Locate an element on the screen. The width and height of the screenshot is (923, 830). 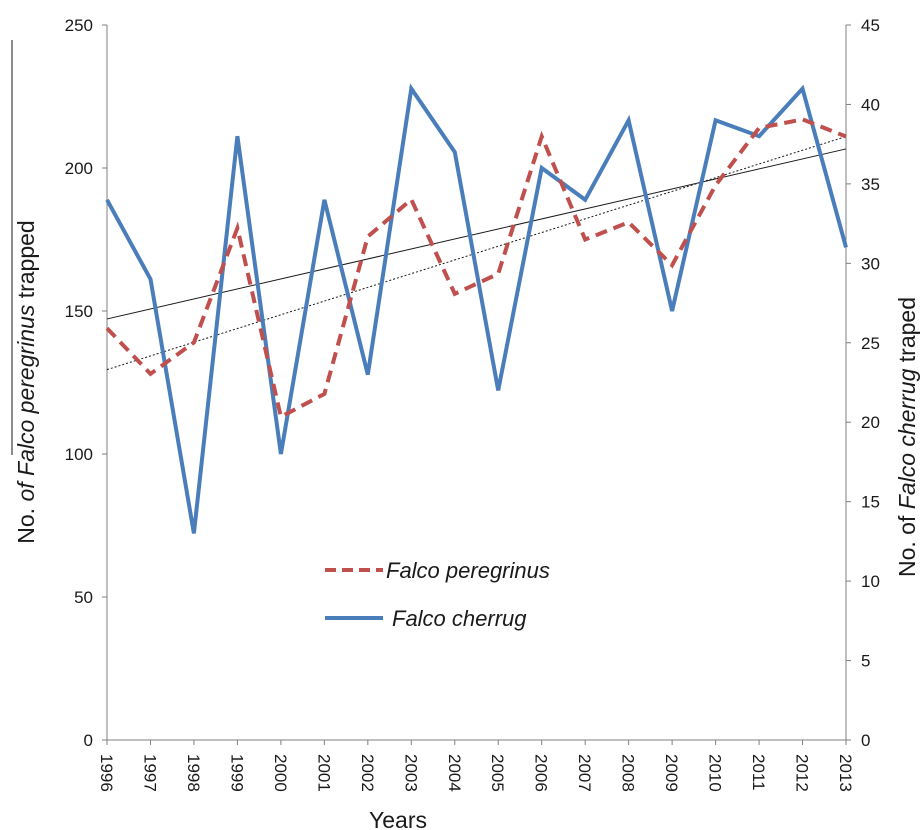
right-y-tick-label: 30 is located at coordinates (870, 263).